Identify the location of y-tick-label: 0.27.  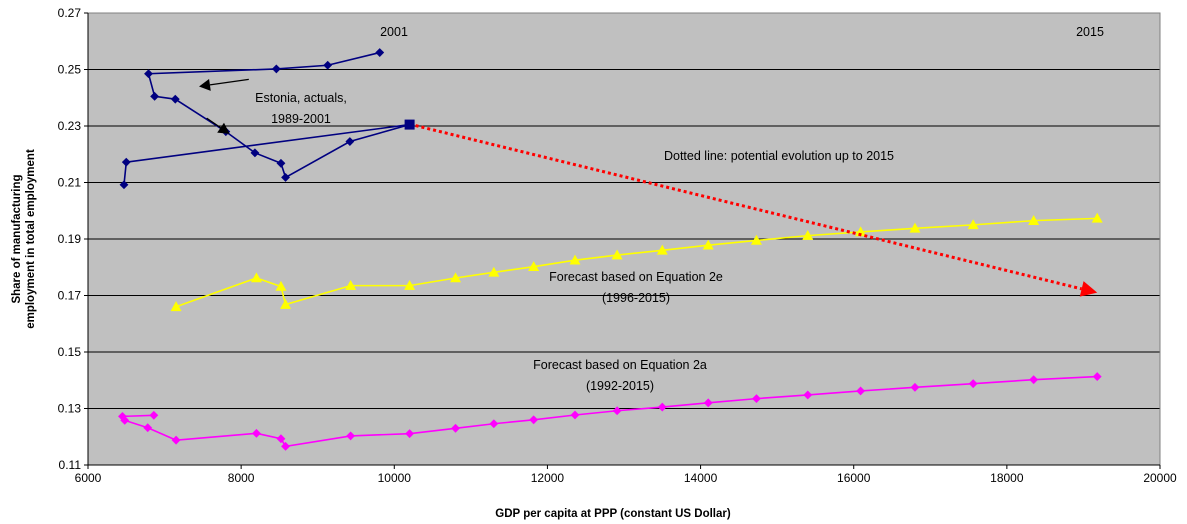
(70, 13).